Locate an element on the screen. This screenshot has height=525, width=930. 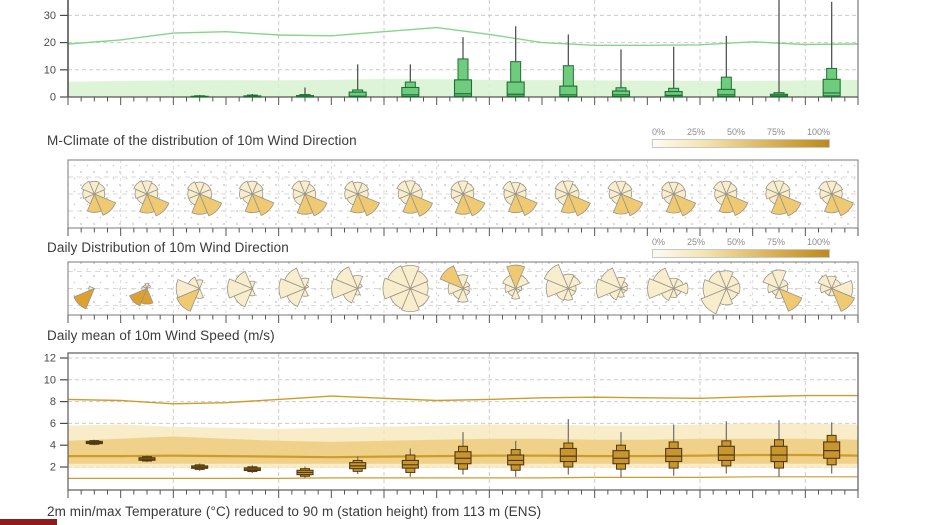
svg-text: 2 is located at coordinates (53, 468).